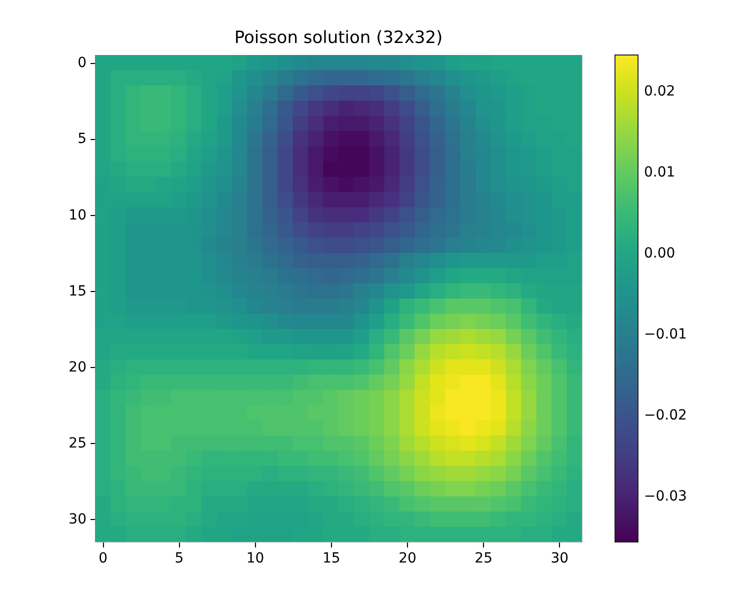  What do you see at coordinates (660, 172) in the screenshot?
I see `color-bar-label: 0.01` at bounding box center [660, 172].